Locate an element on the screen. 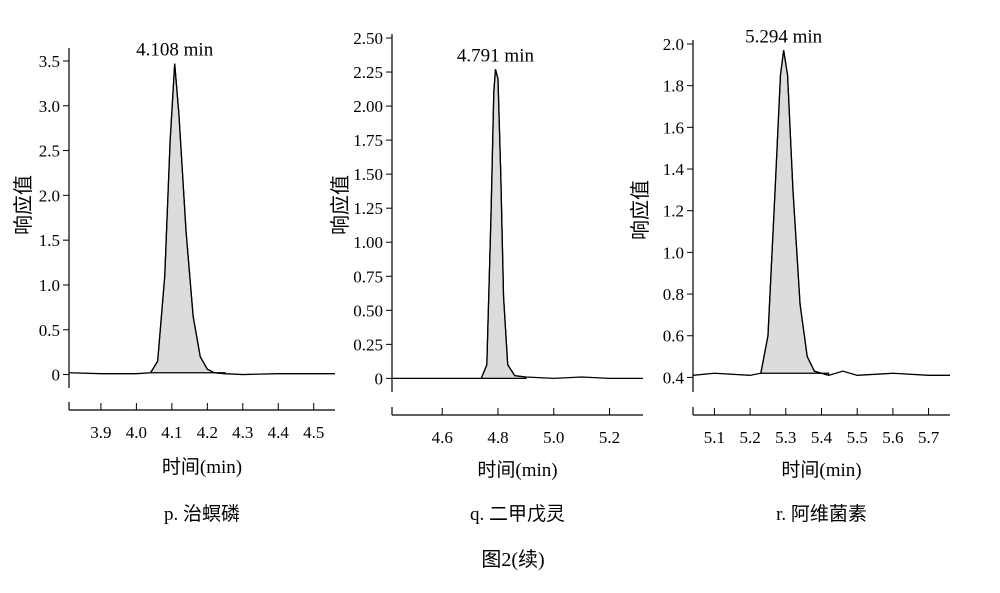 This screenshot has height=593, width=1000. x-tick-label: 5.1 is located at coordinates (714, 437).